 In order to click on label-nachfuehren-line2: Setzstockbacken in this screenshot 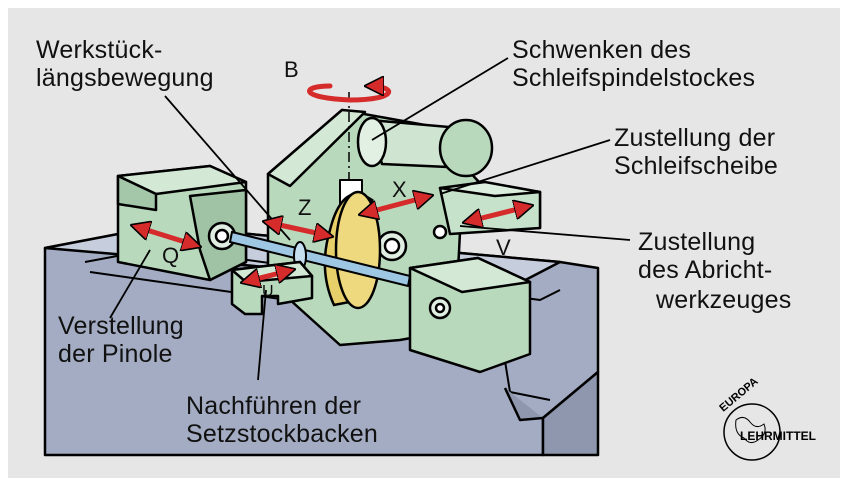, I will do `click(282, 434)`.